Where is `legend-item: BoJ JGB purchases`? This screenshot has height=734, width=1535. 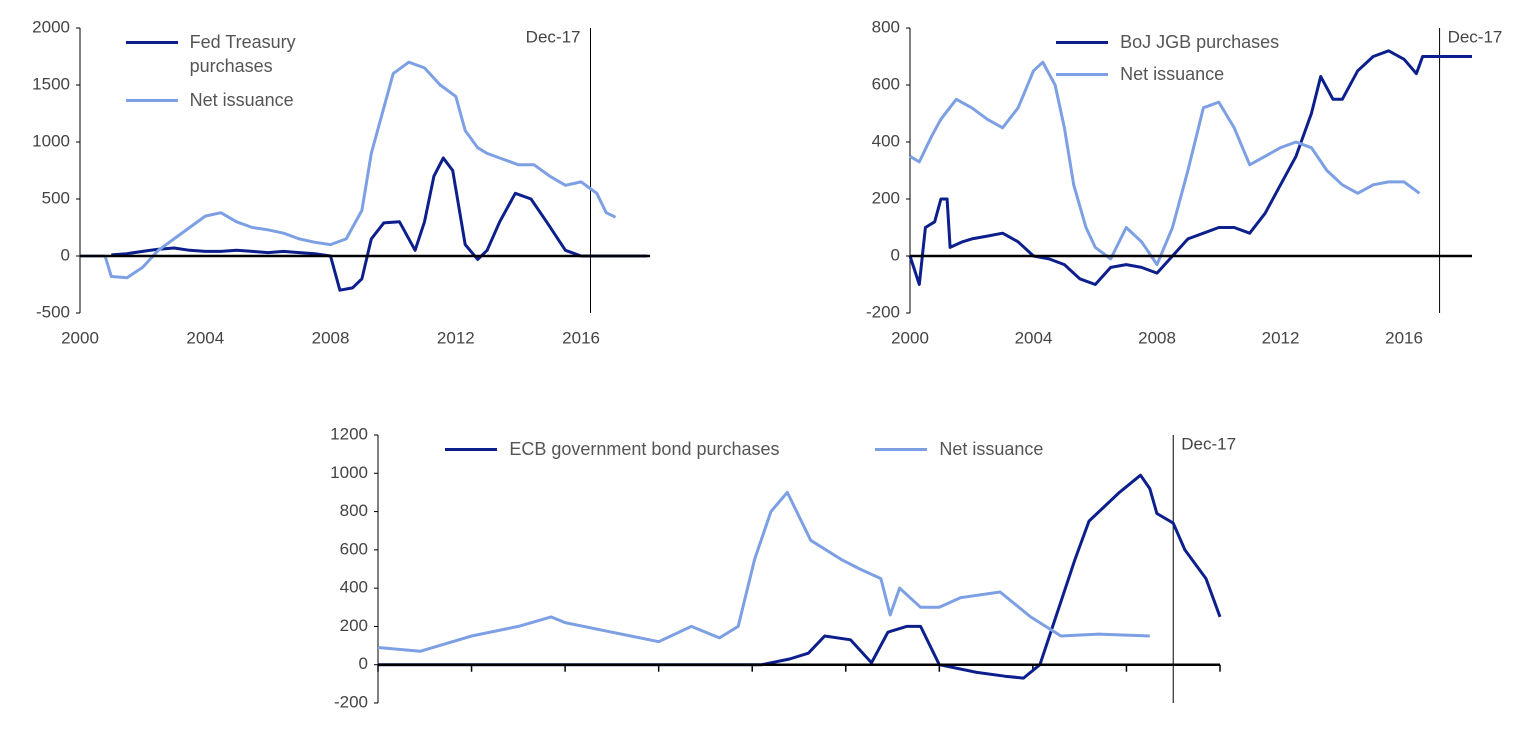 legend-item: BoJ JGB purchases is located at coordinates (1226, 42).